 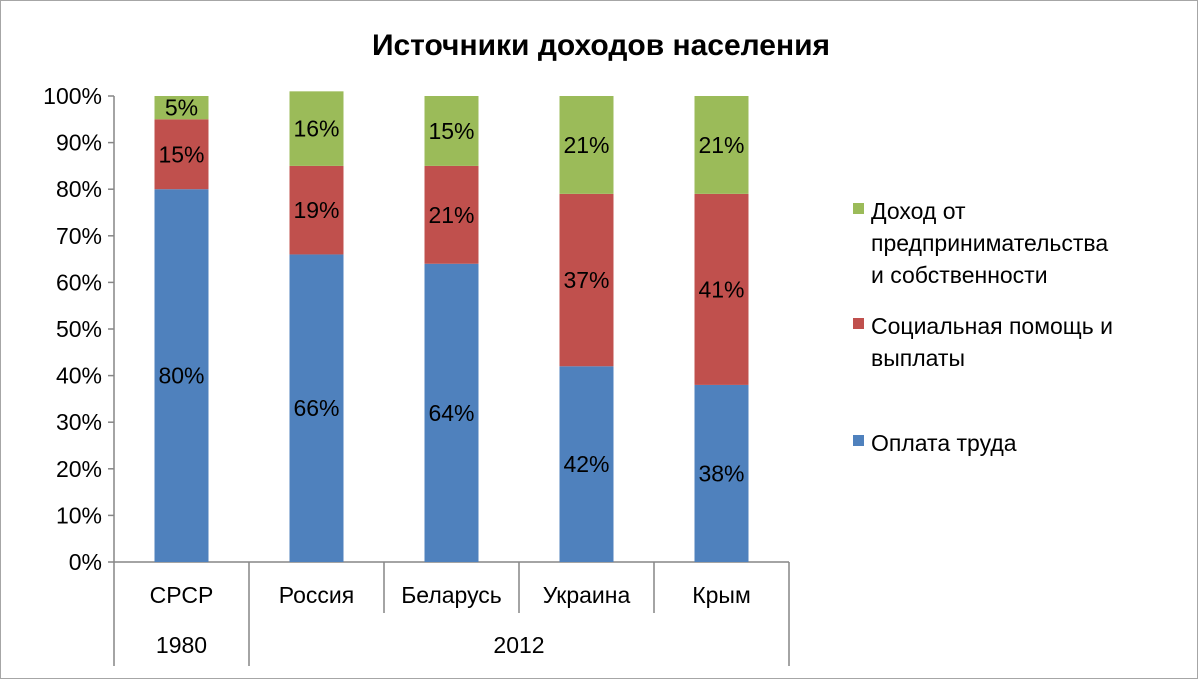 I want to click on x-category-label: Беларусь, so click(x=451, y=595).